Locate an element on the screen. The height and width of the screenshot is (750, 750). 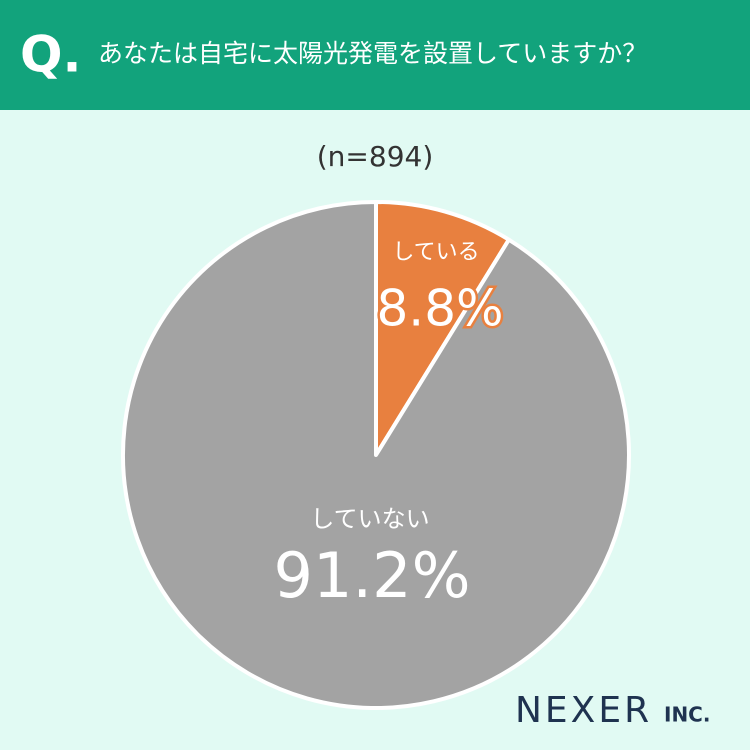
header is located at coordinates (375, 55).